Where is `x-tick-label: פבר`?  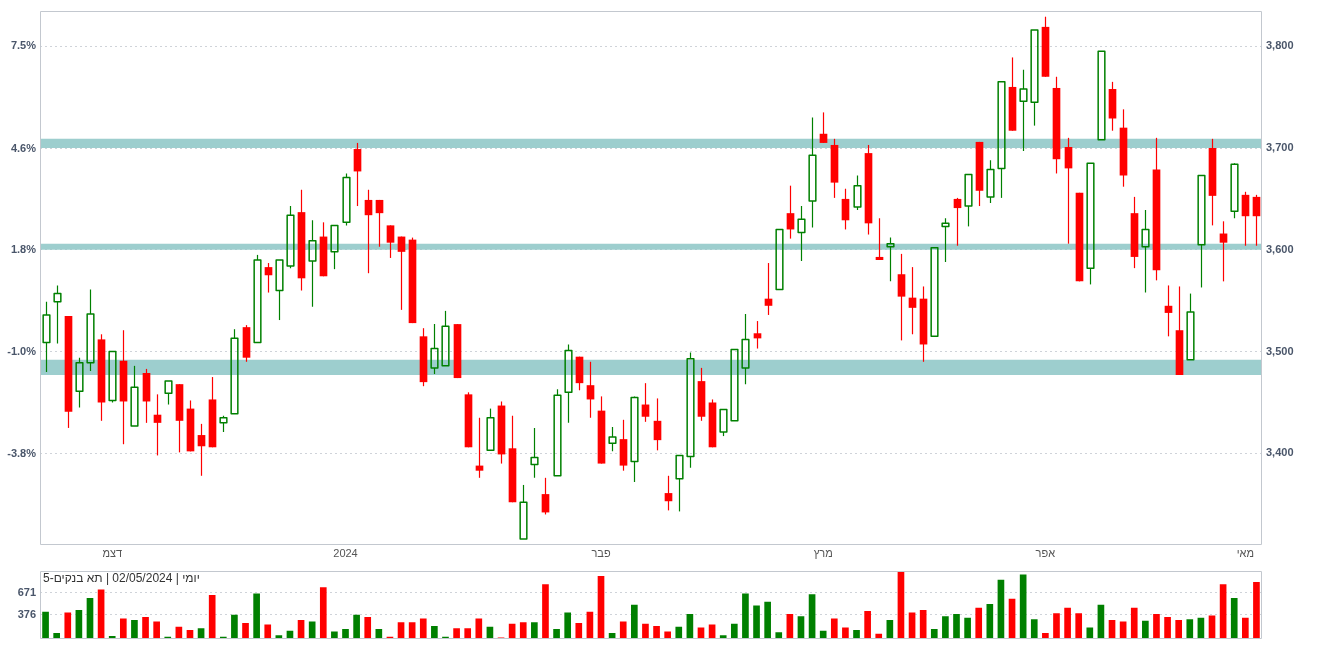
x-tick-label: פבר is located at coordinates (601, 552).